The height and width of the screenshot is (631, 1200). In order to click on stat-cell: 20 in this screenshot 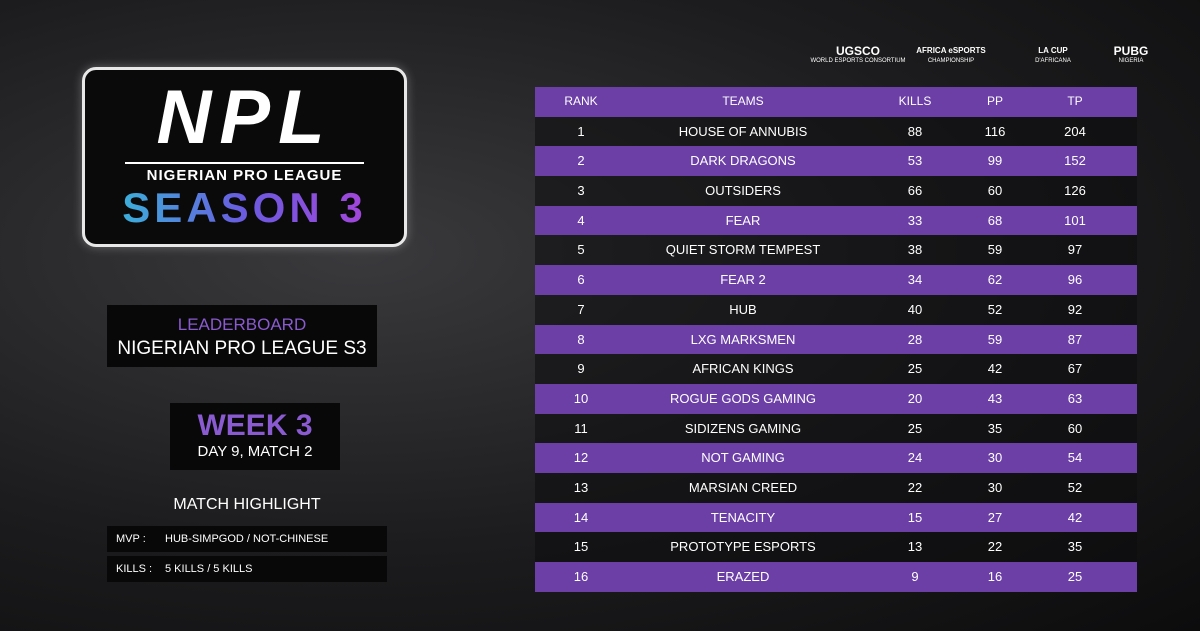, I will do `click(915, 398)`.